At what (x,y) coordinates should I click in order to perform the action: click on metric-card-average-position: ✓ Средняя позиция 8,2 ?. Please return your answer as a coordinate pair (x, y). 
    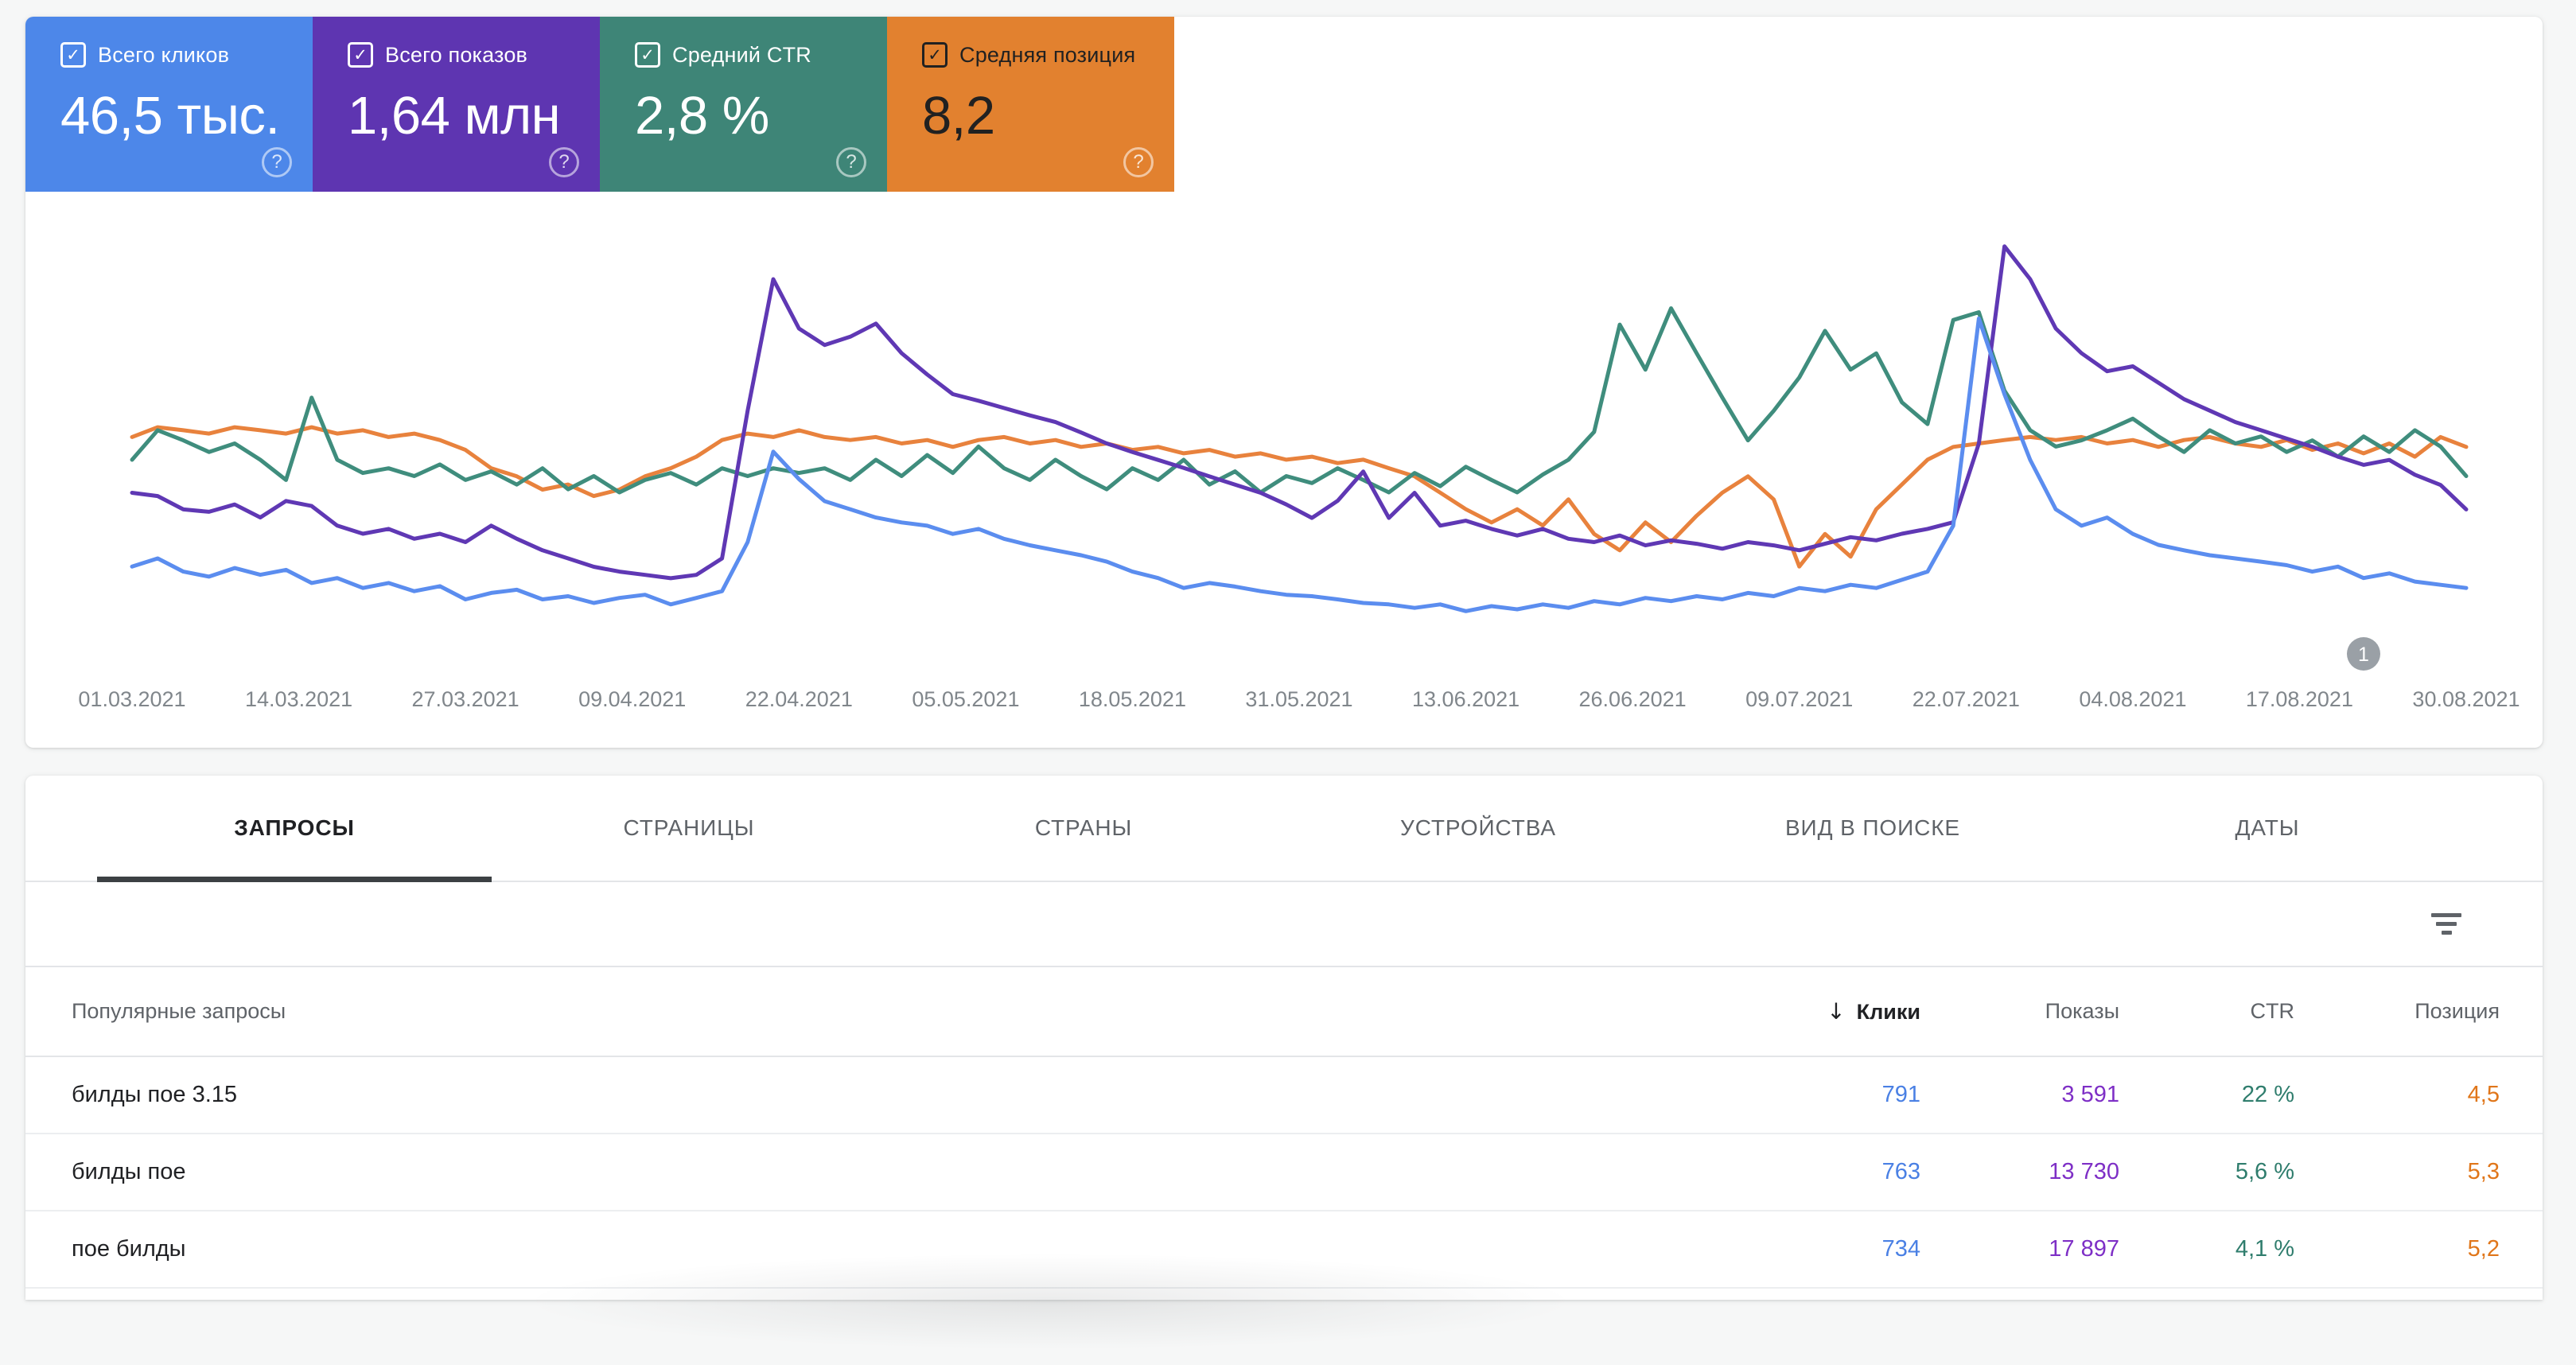
    Looking at the image, I should click on (1030, 104).